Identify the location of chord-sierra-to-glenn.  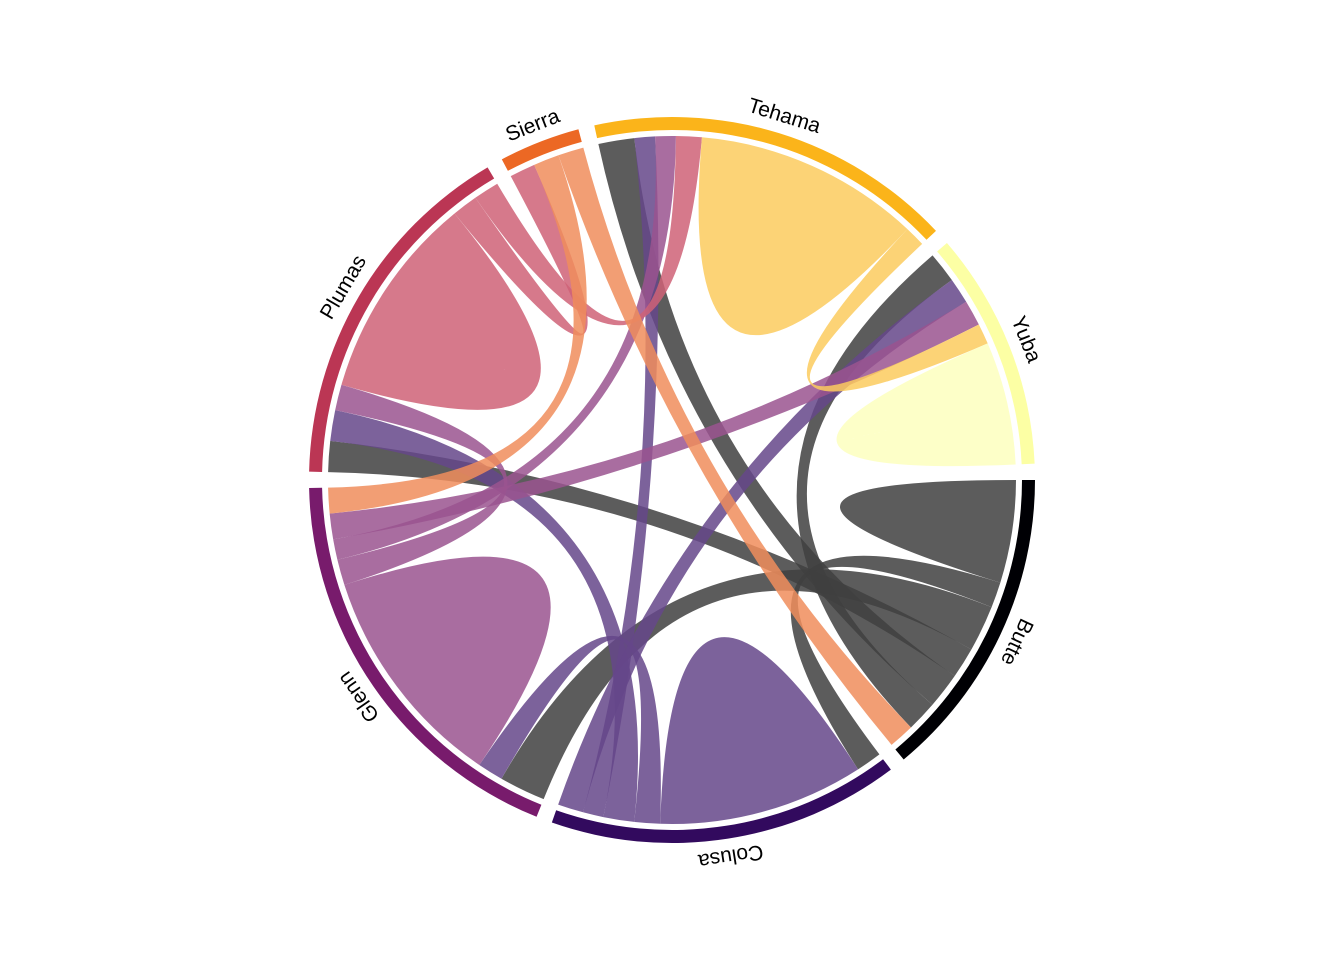
(457, 334).